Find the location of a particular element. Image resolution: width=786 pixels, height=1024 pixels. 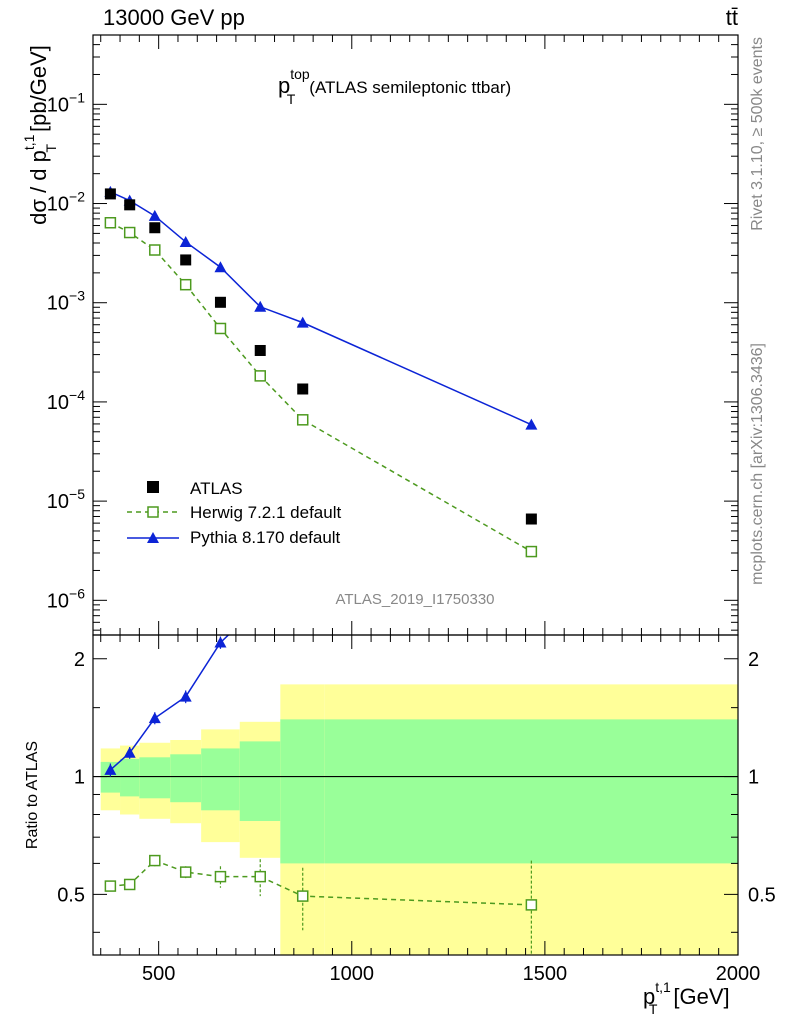

x-tick-label: 1000 is located at coordinates (352, 974).